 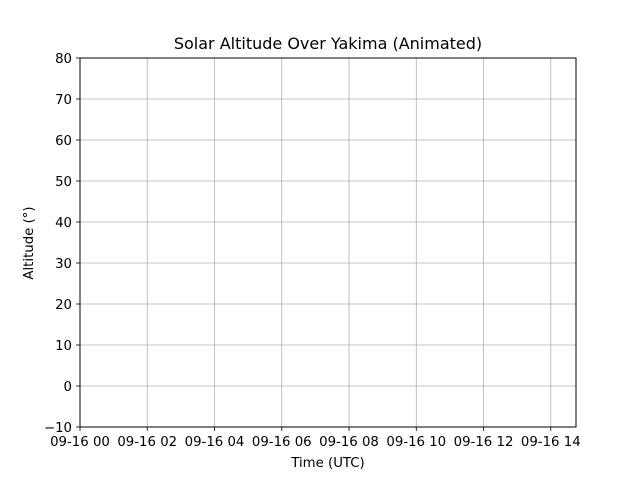 What do you see at coordinates (63, 346) in the screenshot?
I see `y-tick-label: 10` at bounding box center [63, 346].